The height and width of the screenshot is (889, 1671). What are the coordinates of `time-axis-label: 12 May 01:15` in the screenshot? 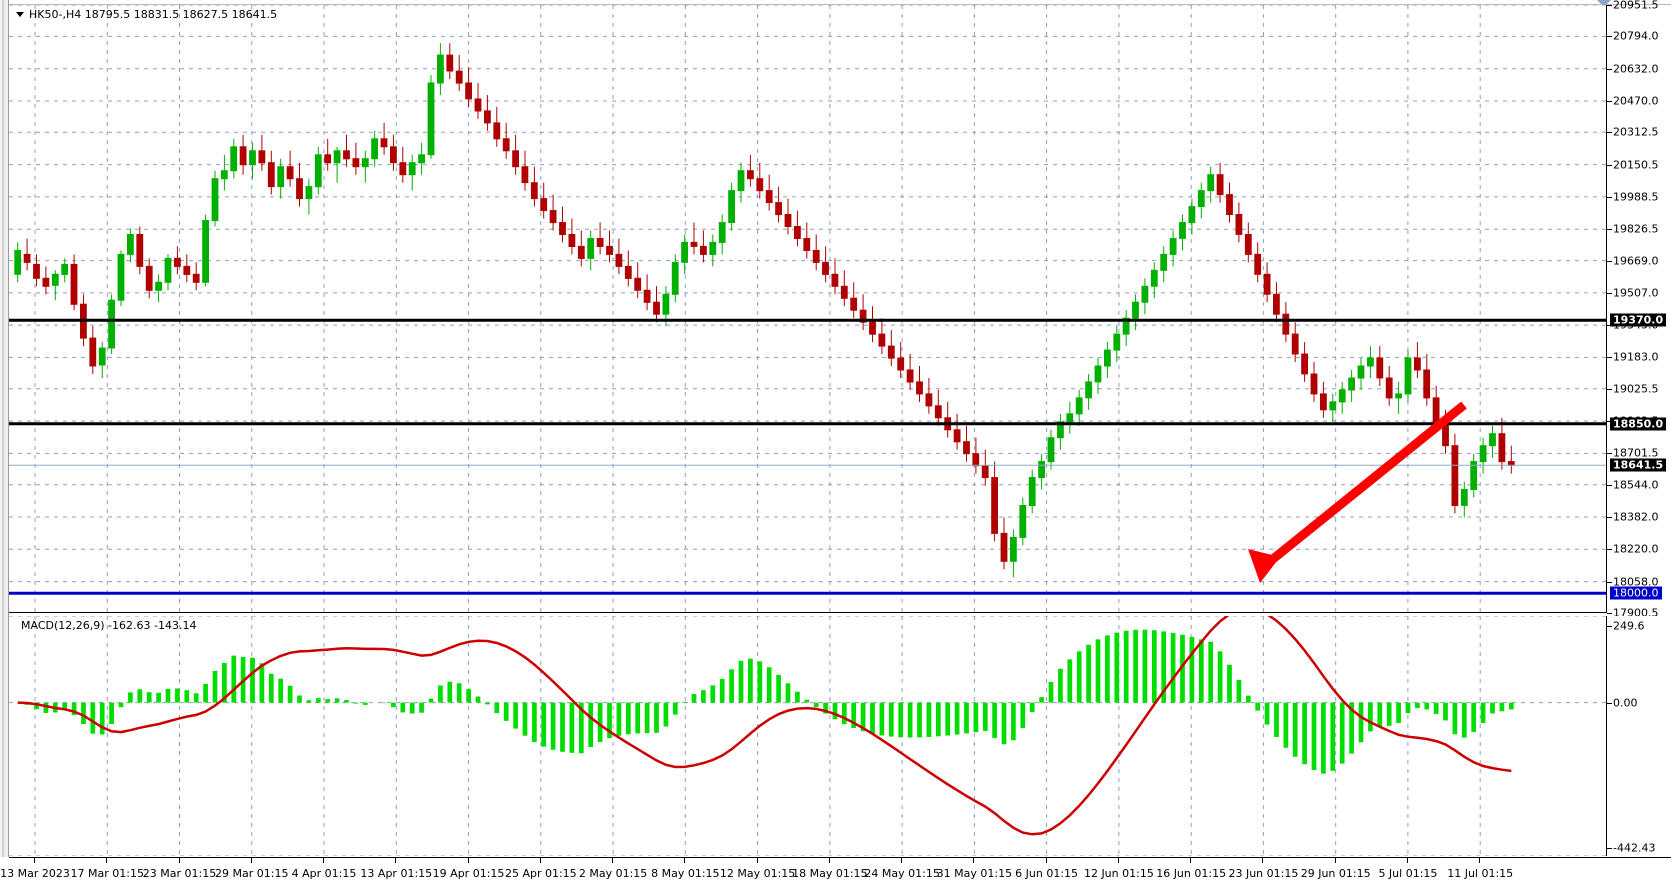 It's located at (757, 873).